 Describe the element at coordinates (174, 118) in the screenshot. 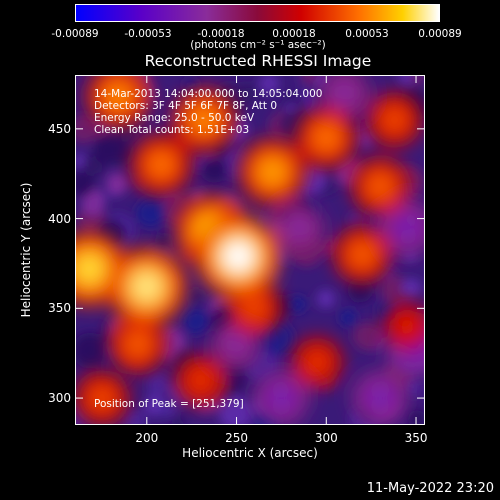

I see `energy-range-text: Energy Range: 25.0 - 50.0 keV` at that location.